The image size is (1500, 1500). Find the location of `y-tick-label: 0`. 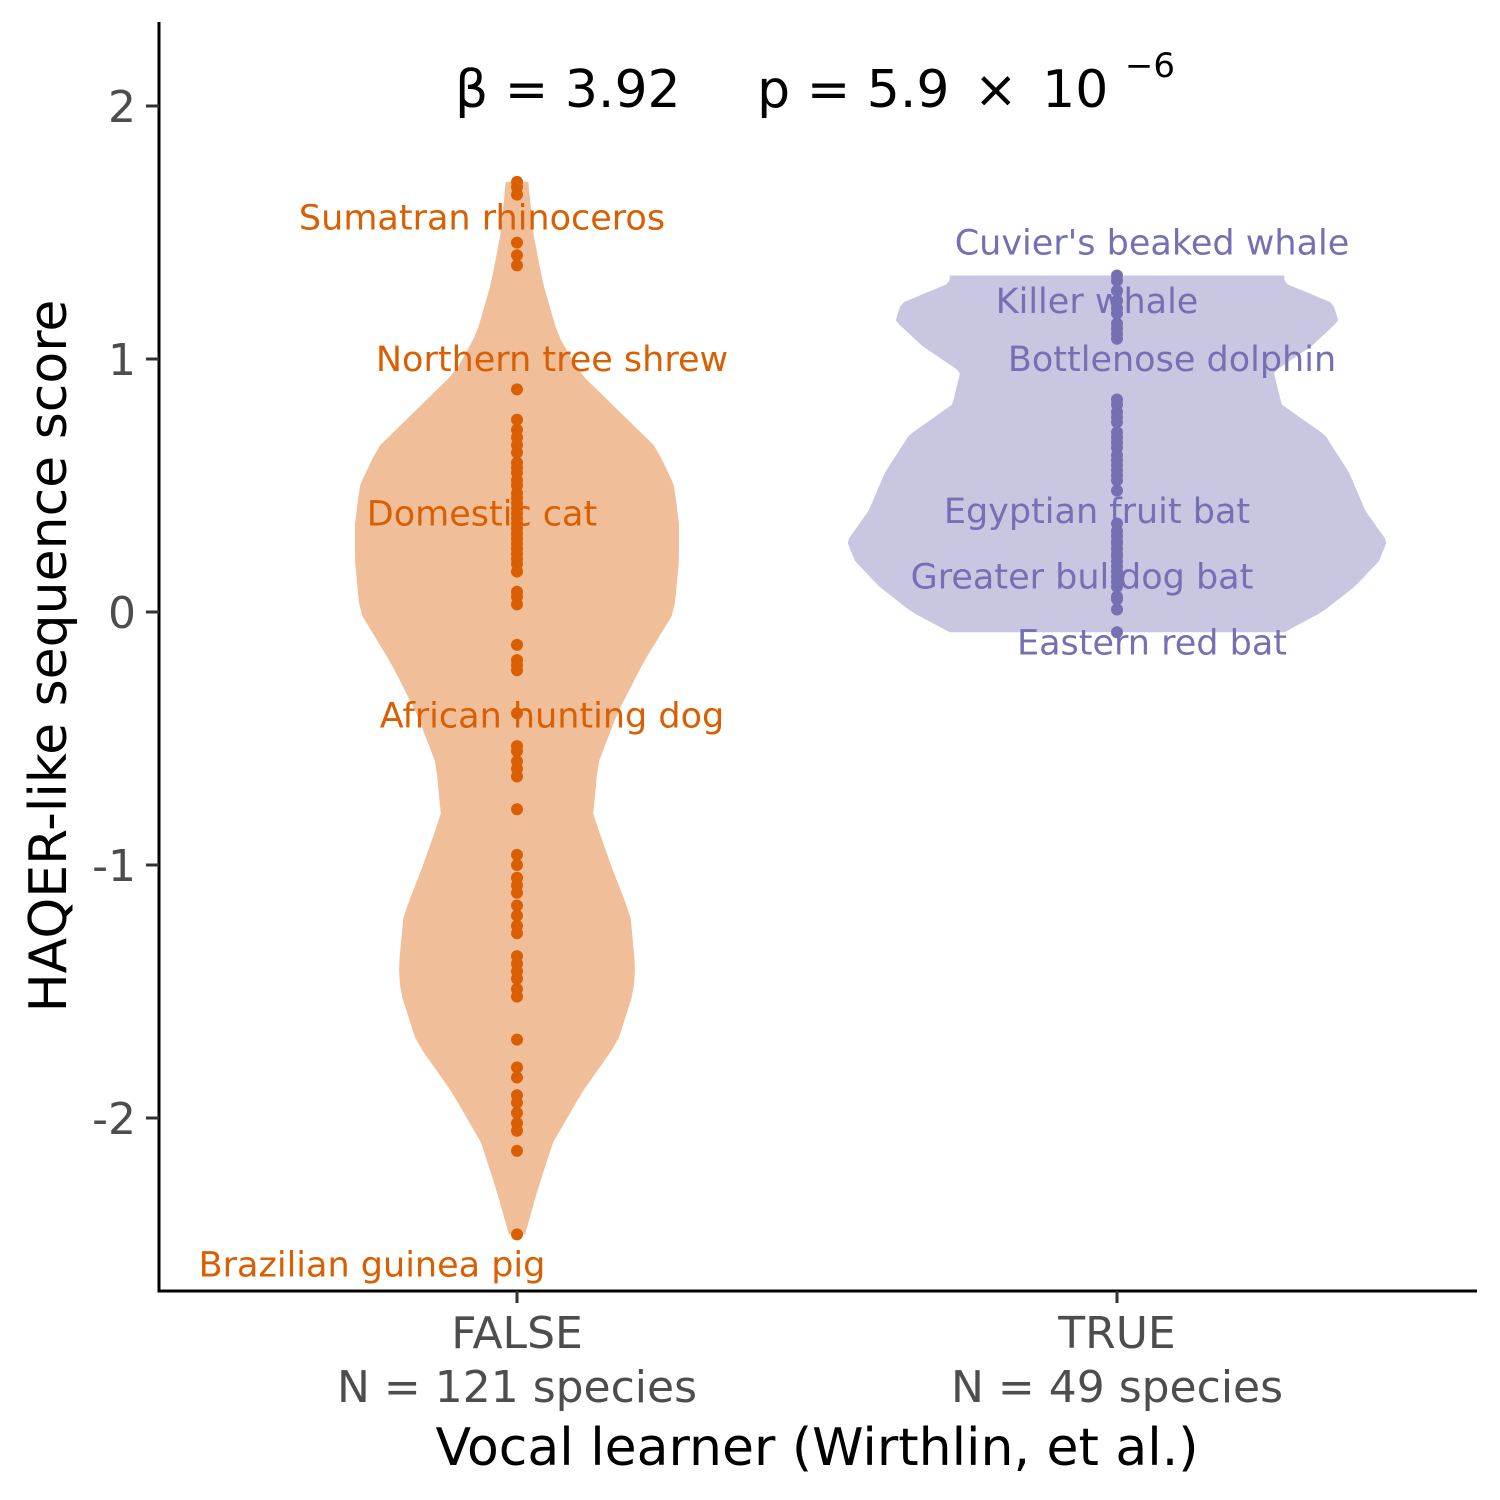

y-tick-label: 0 is located at coordinates (122, 613).